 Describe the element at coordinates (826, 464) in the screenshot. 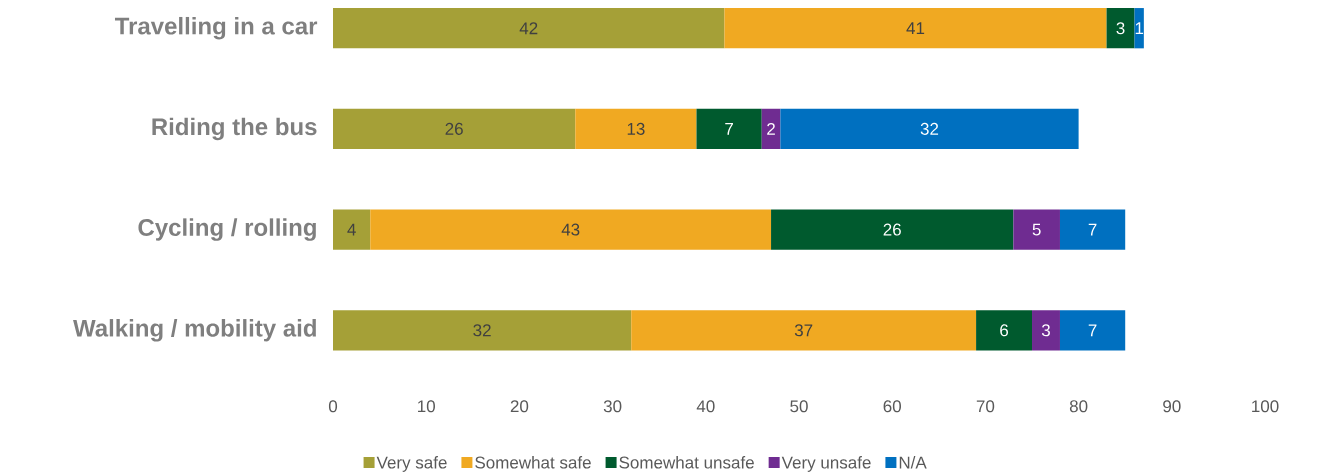

I see `legend-label: Very unsafe` at that location.